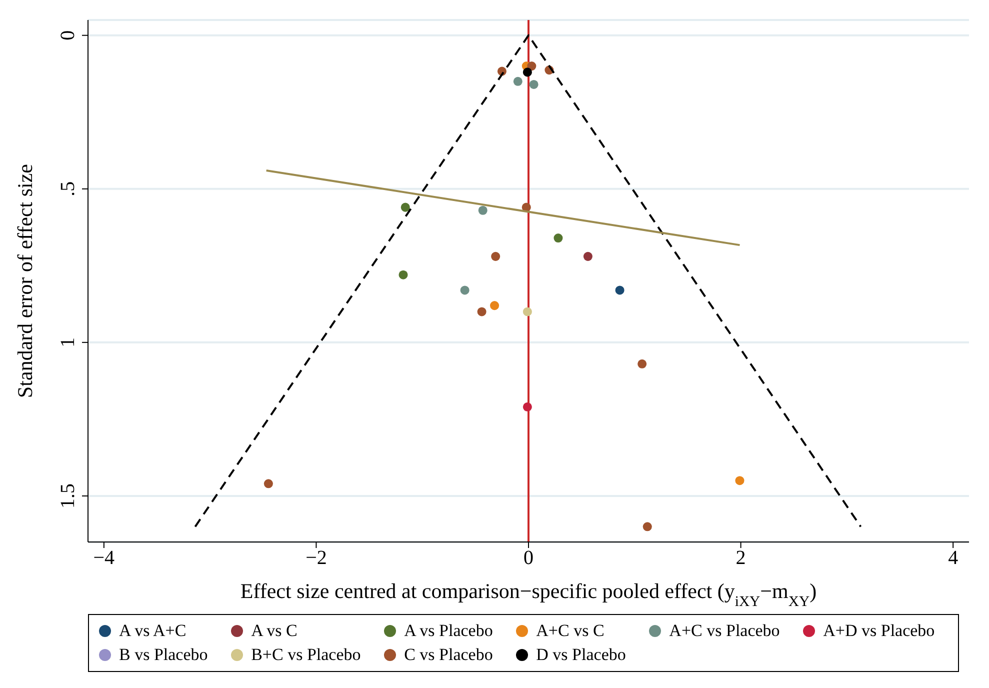  Describe the element at coordinates (879, 631) in the screenshot. I see `legend-label: A+D vs Placebo` at that location.